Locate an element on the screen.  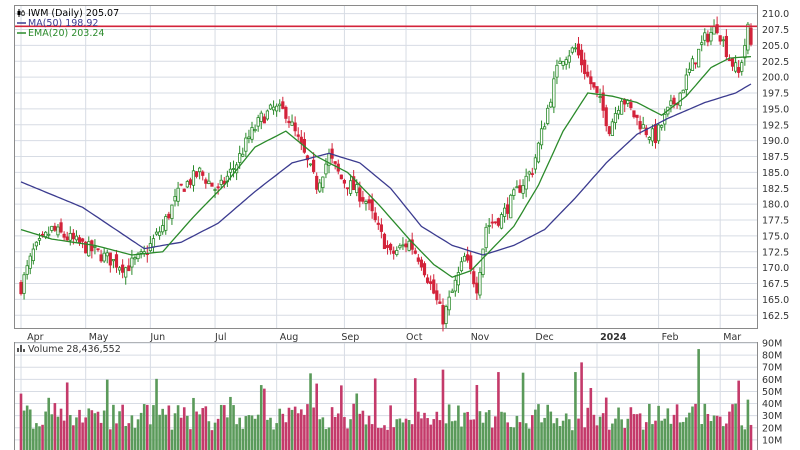
volume-tick-label: 90M is located at coordinates (772, 344).